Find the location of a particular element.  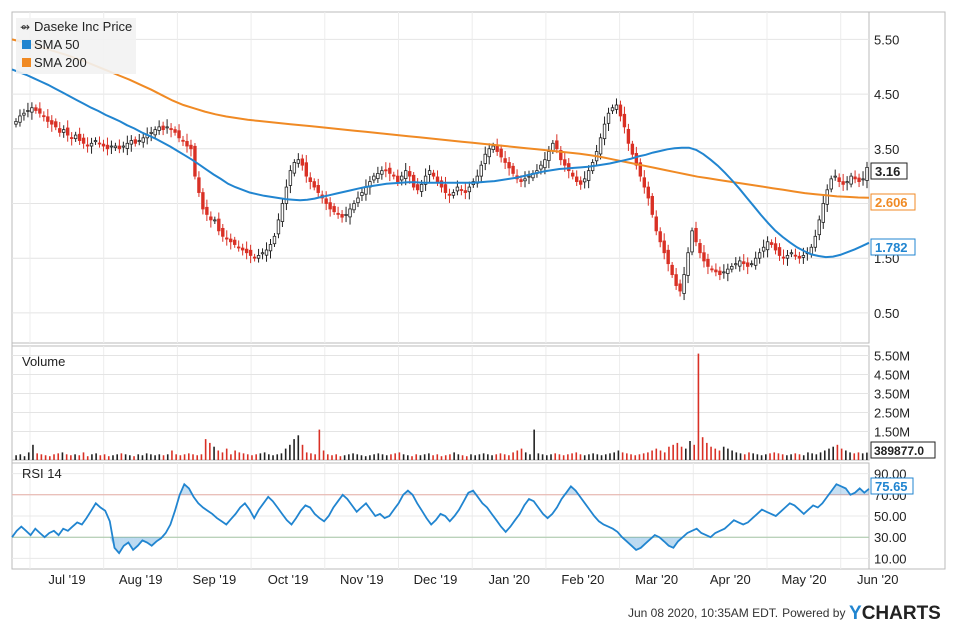

x-tick-label: May '20 is located at coordinates (803, 579).